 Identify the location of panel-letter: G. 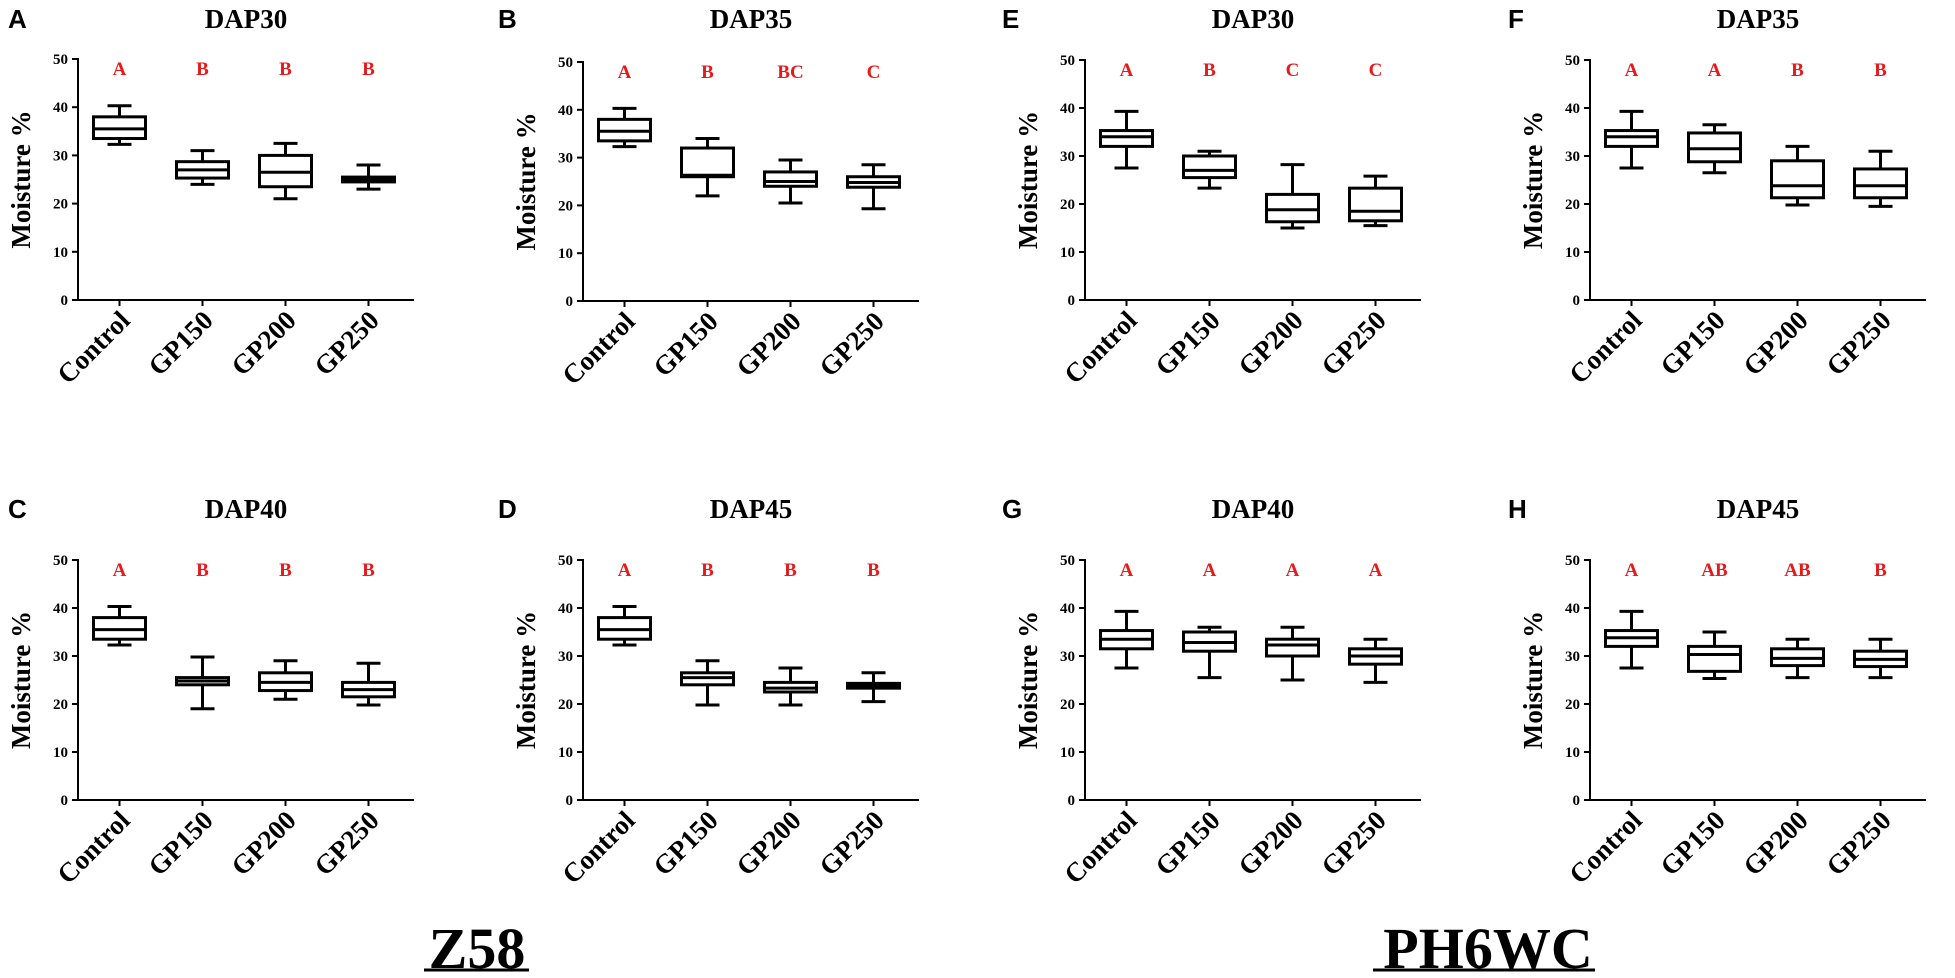
(1012, 509).